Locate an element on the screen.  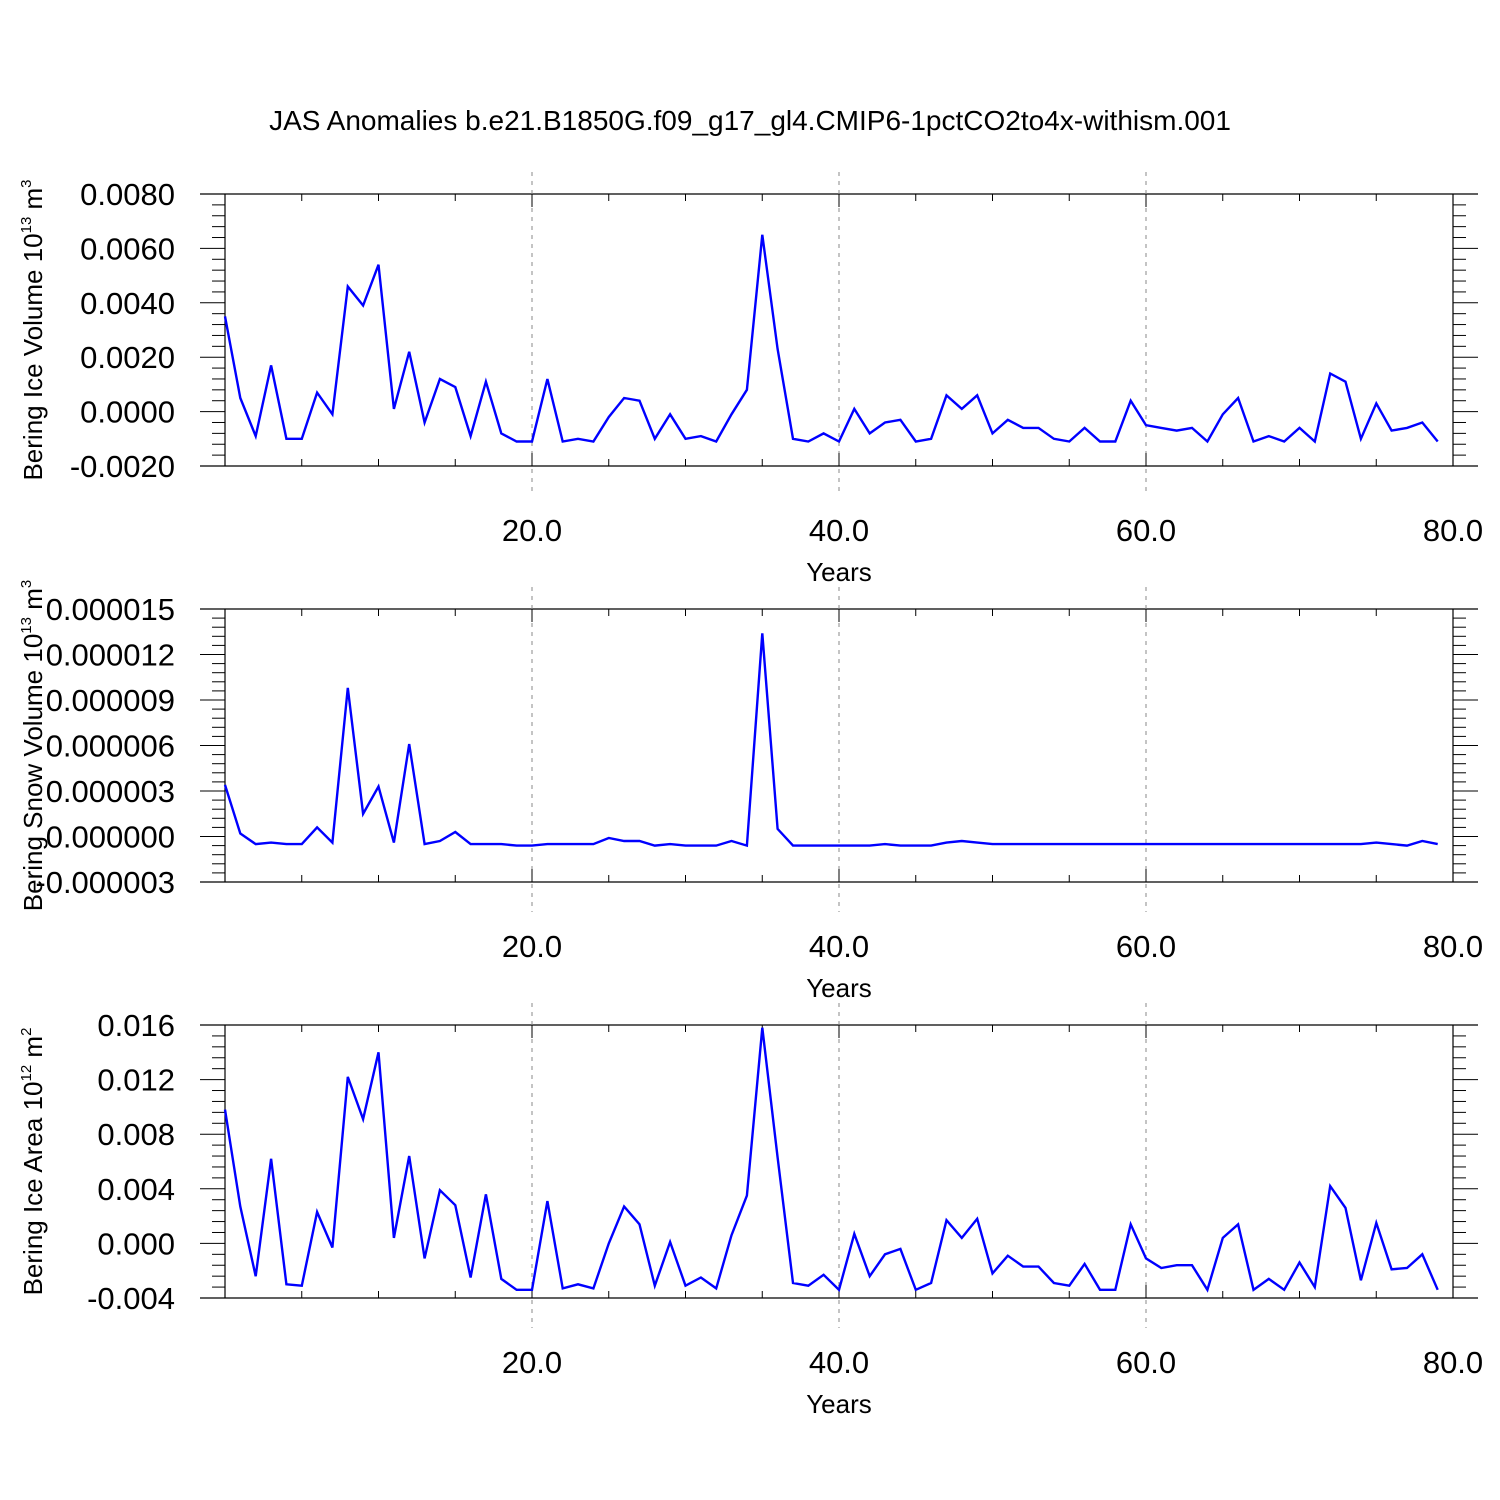
y-axis-label: Bering Snow Volume 1013 m3 is located at coordinates (33, 745).